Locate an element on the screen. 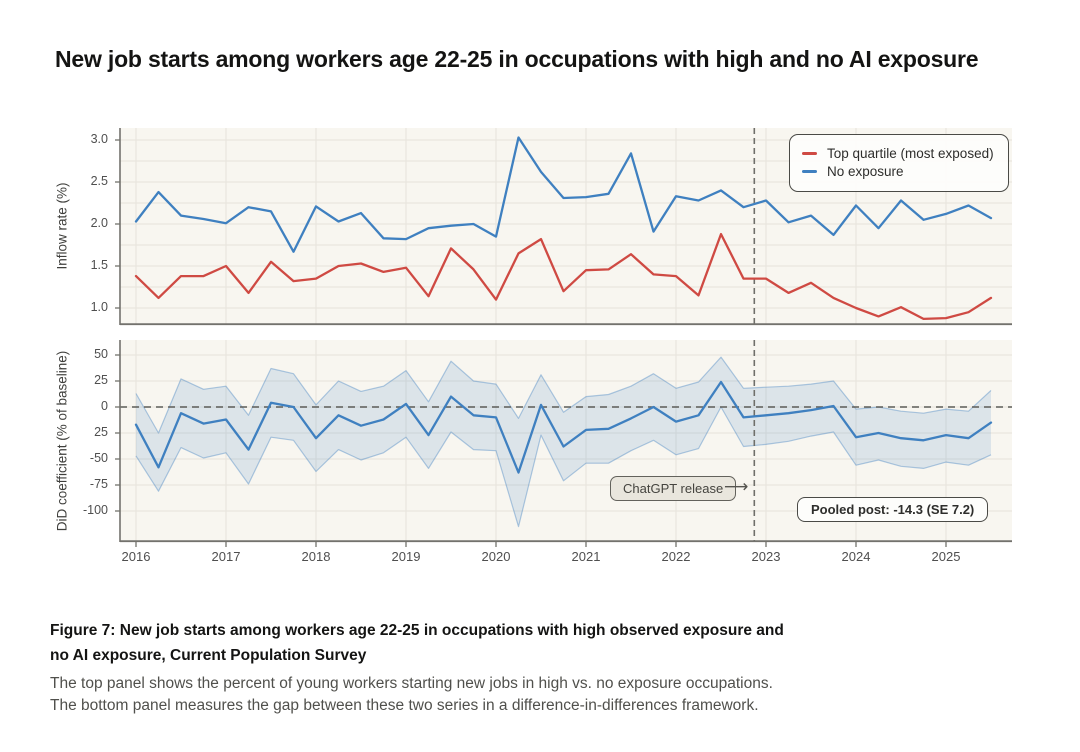  y-tick-label: 3.0 is located at coordinates (99, 139).